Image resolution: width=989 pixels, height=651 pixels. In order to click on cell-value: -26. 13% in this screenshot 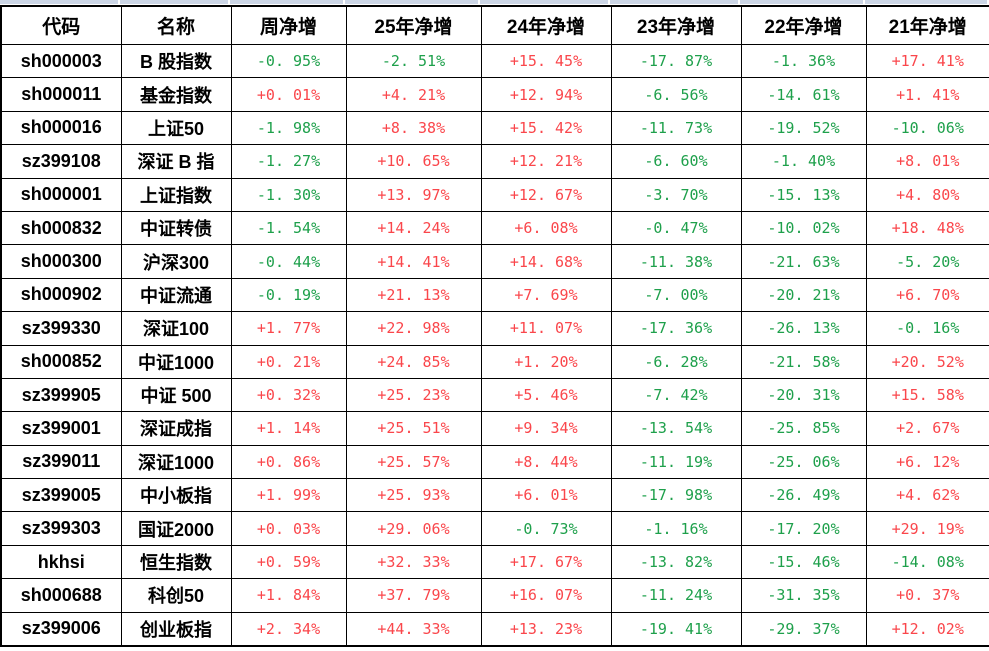, I will do `click(803, 328)`.